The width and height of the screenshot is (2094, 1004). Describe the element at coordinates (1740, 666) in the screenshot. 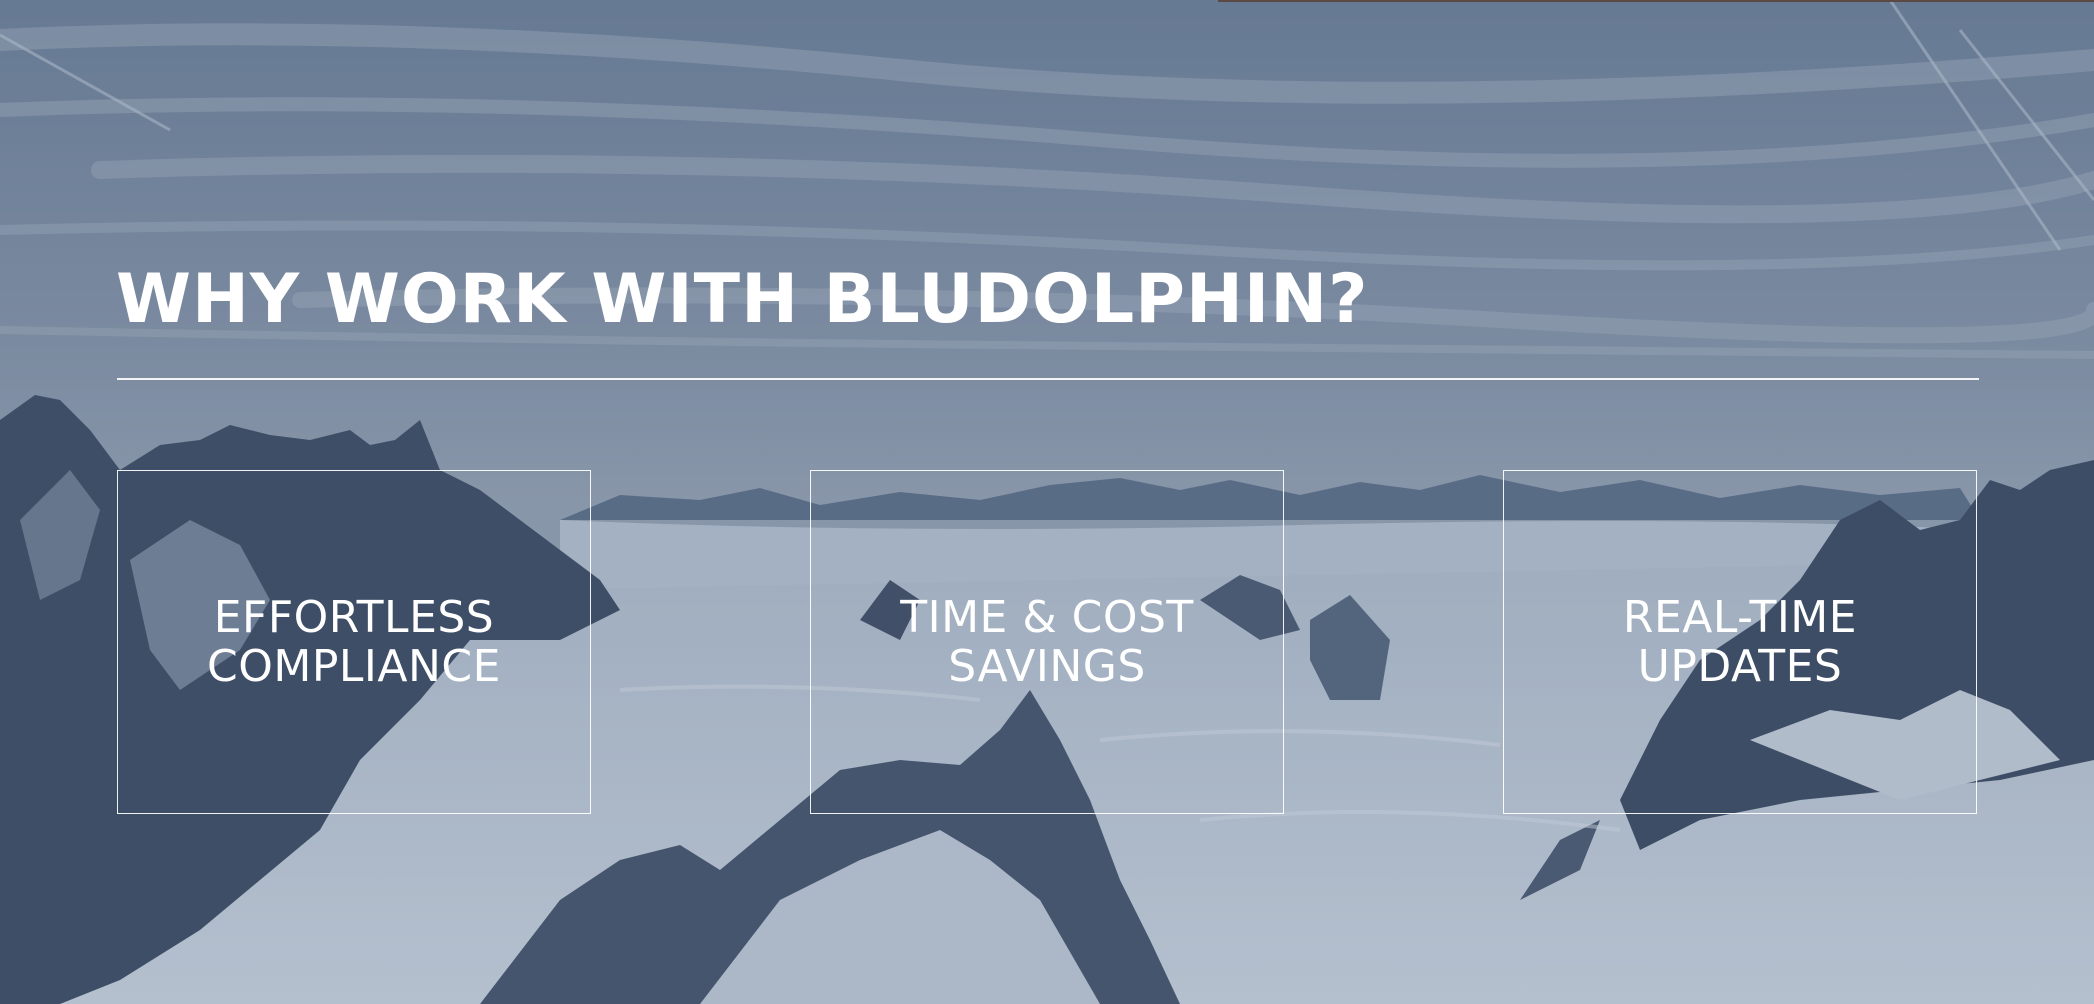

I see `feature-card-label-line: UPDATES` at that location.